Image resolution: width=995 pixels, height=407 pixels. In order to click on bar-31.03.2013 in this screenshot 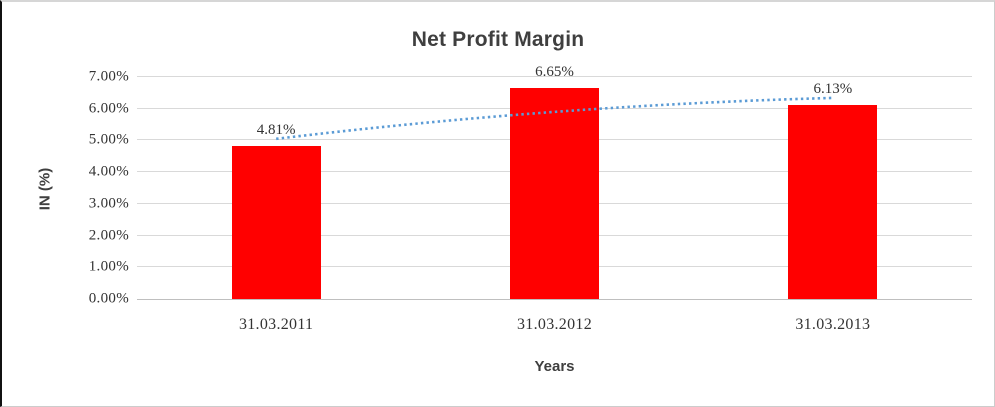, I will do `click(833, 201)`.